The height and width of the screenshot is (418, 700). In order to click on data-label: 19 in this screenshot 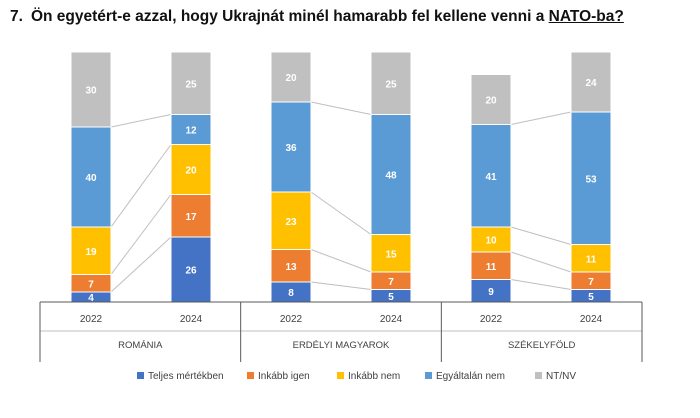, I will do `click(91, 252)`.